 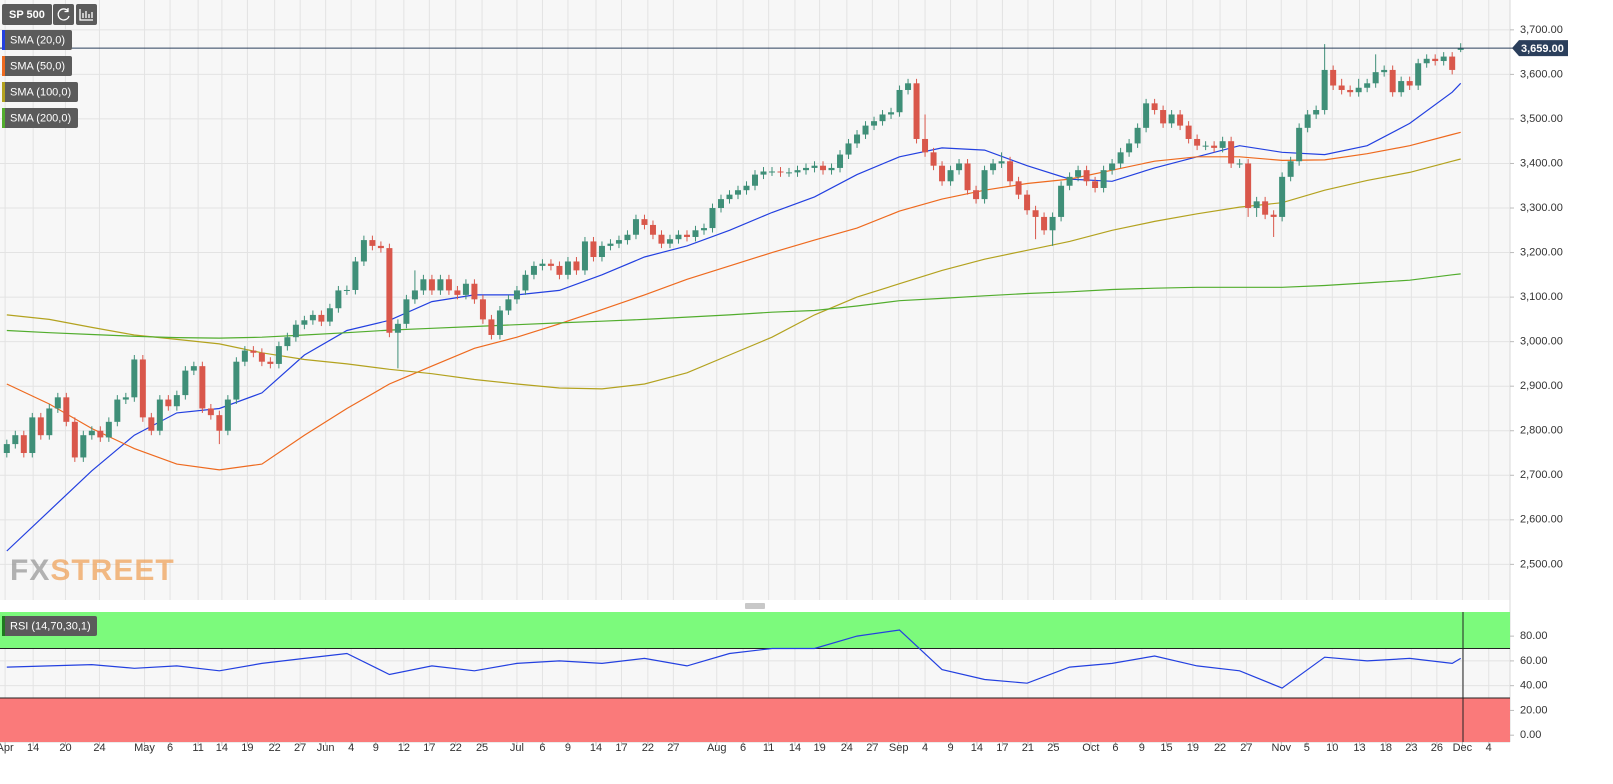 I want to click on x-tick-label: 9, so click(x=568, y=748).